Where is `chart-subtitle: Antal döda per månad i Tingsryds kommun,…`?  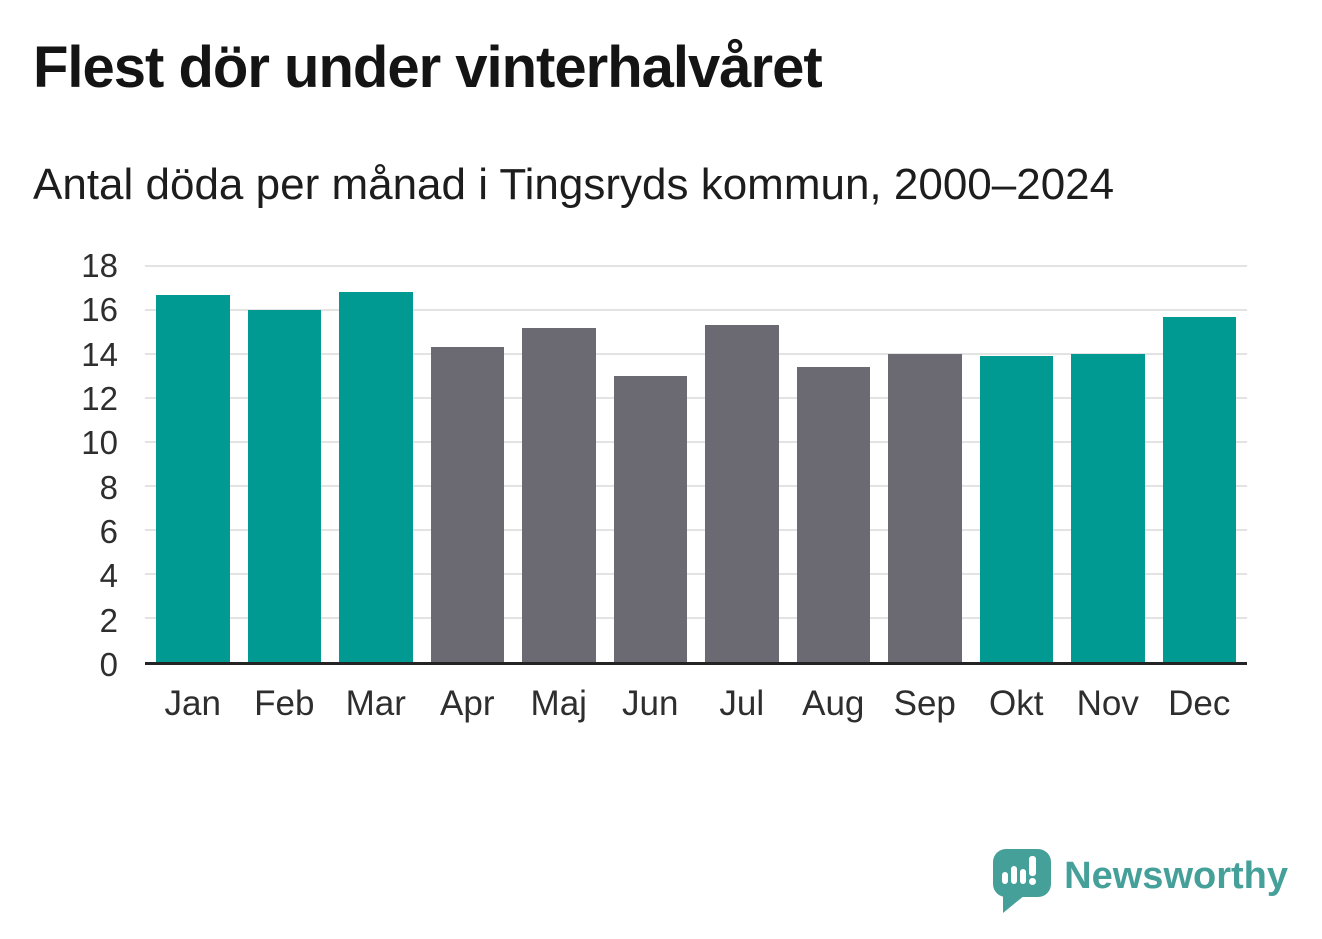
chart-subtitle: Antal döda per månad i Tingsryds kommun,… is located at coordinates (574, 184).